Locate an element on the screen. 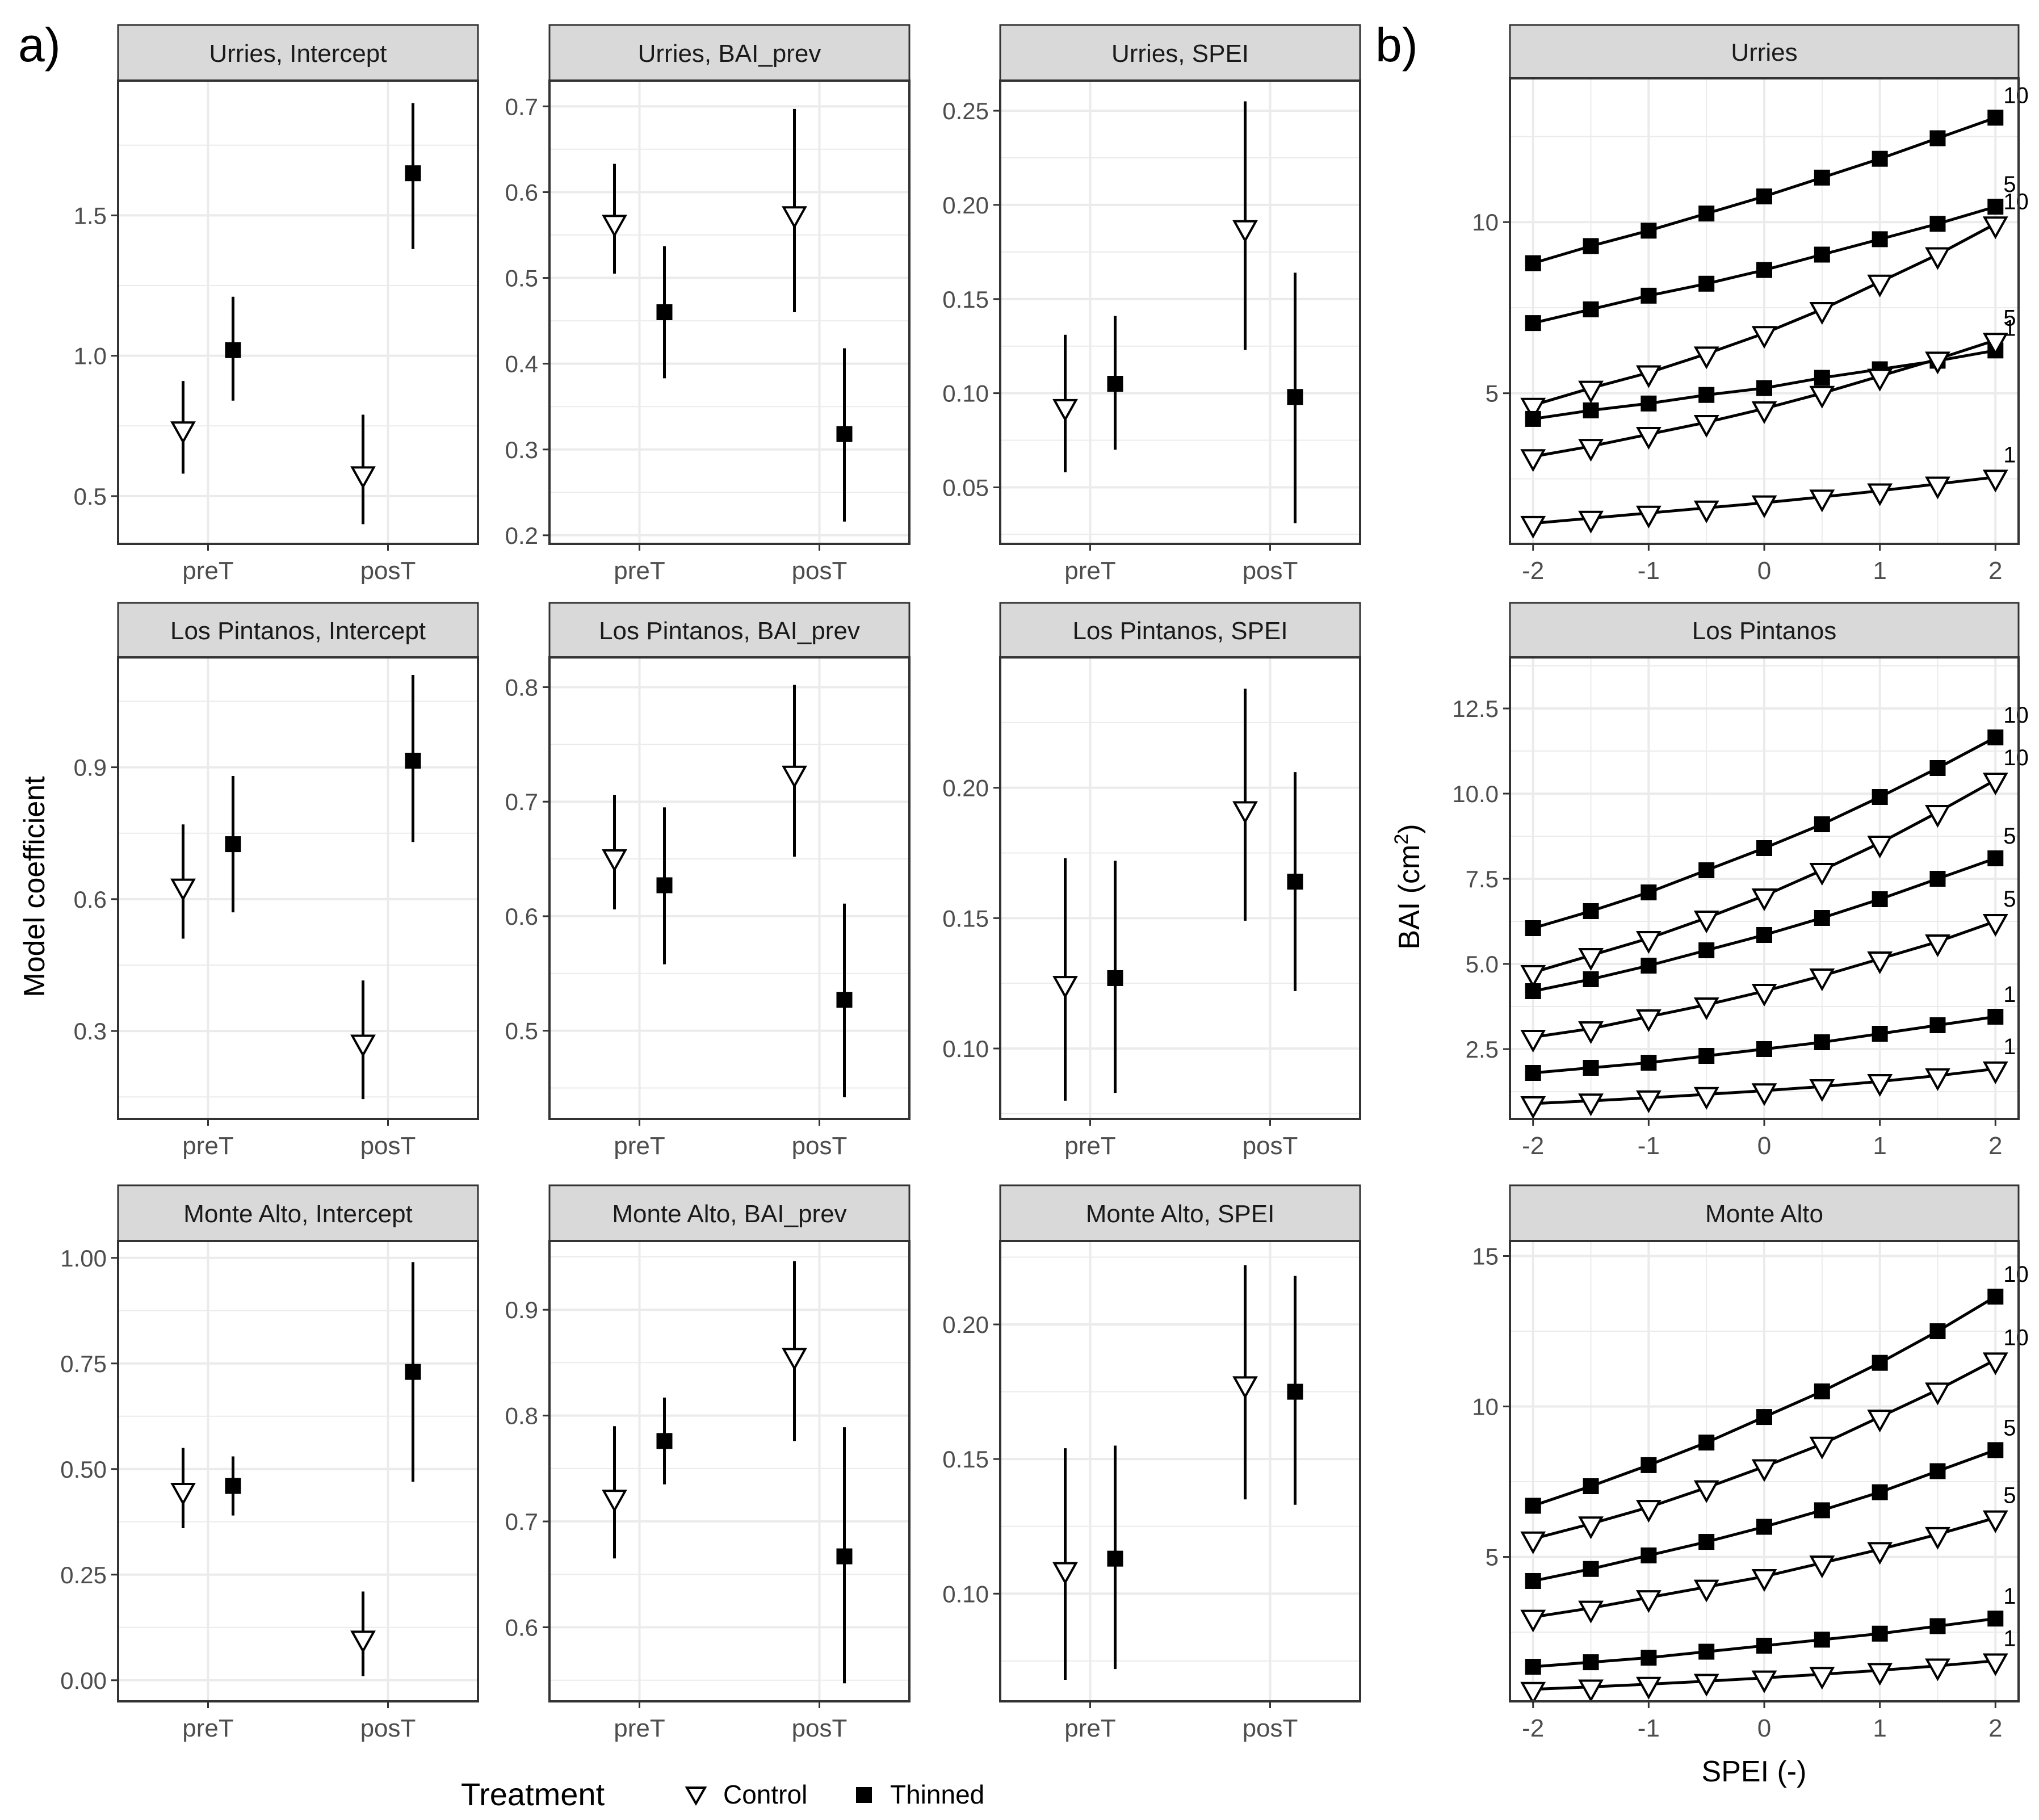 This screenshot has height=1820, width=2039. x-tick-label: -2 is located at coordinates (1533, 1728).